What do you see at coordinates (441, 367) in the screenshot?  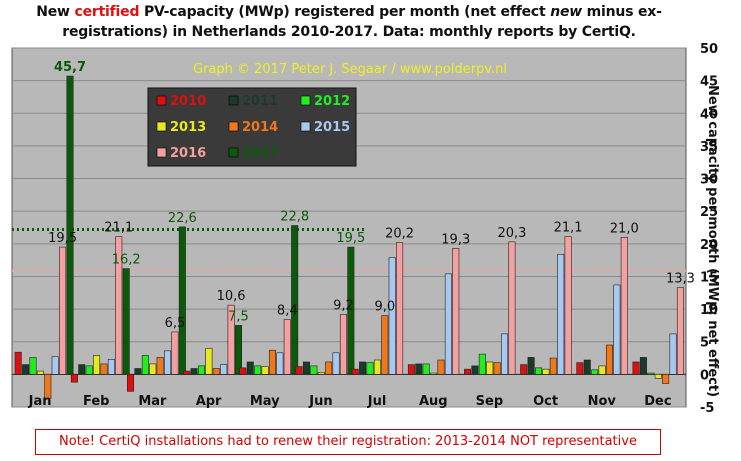 I see `bar-2014-Aug` at bounding box center [441, 367].